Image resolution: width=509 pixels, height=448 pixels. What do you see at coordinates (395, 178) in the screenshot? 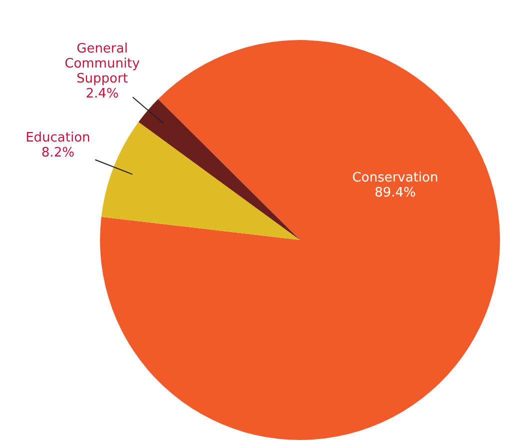
I see `slice-label: Conservation` at bounding box center [395, 178].